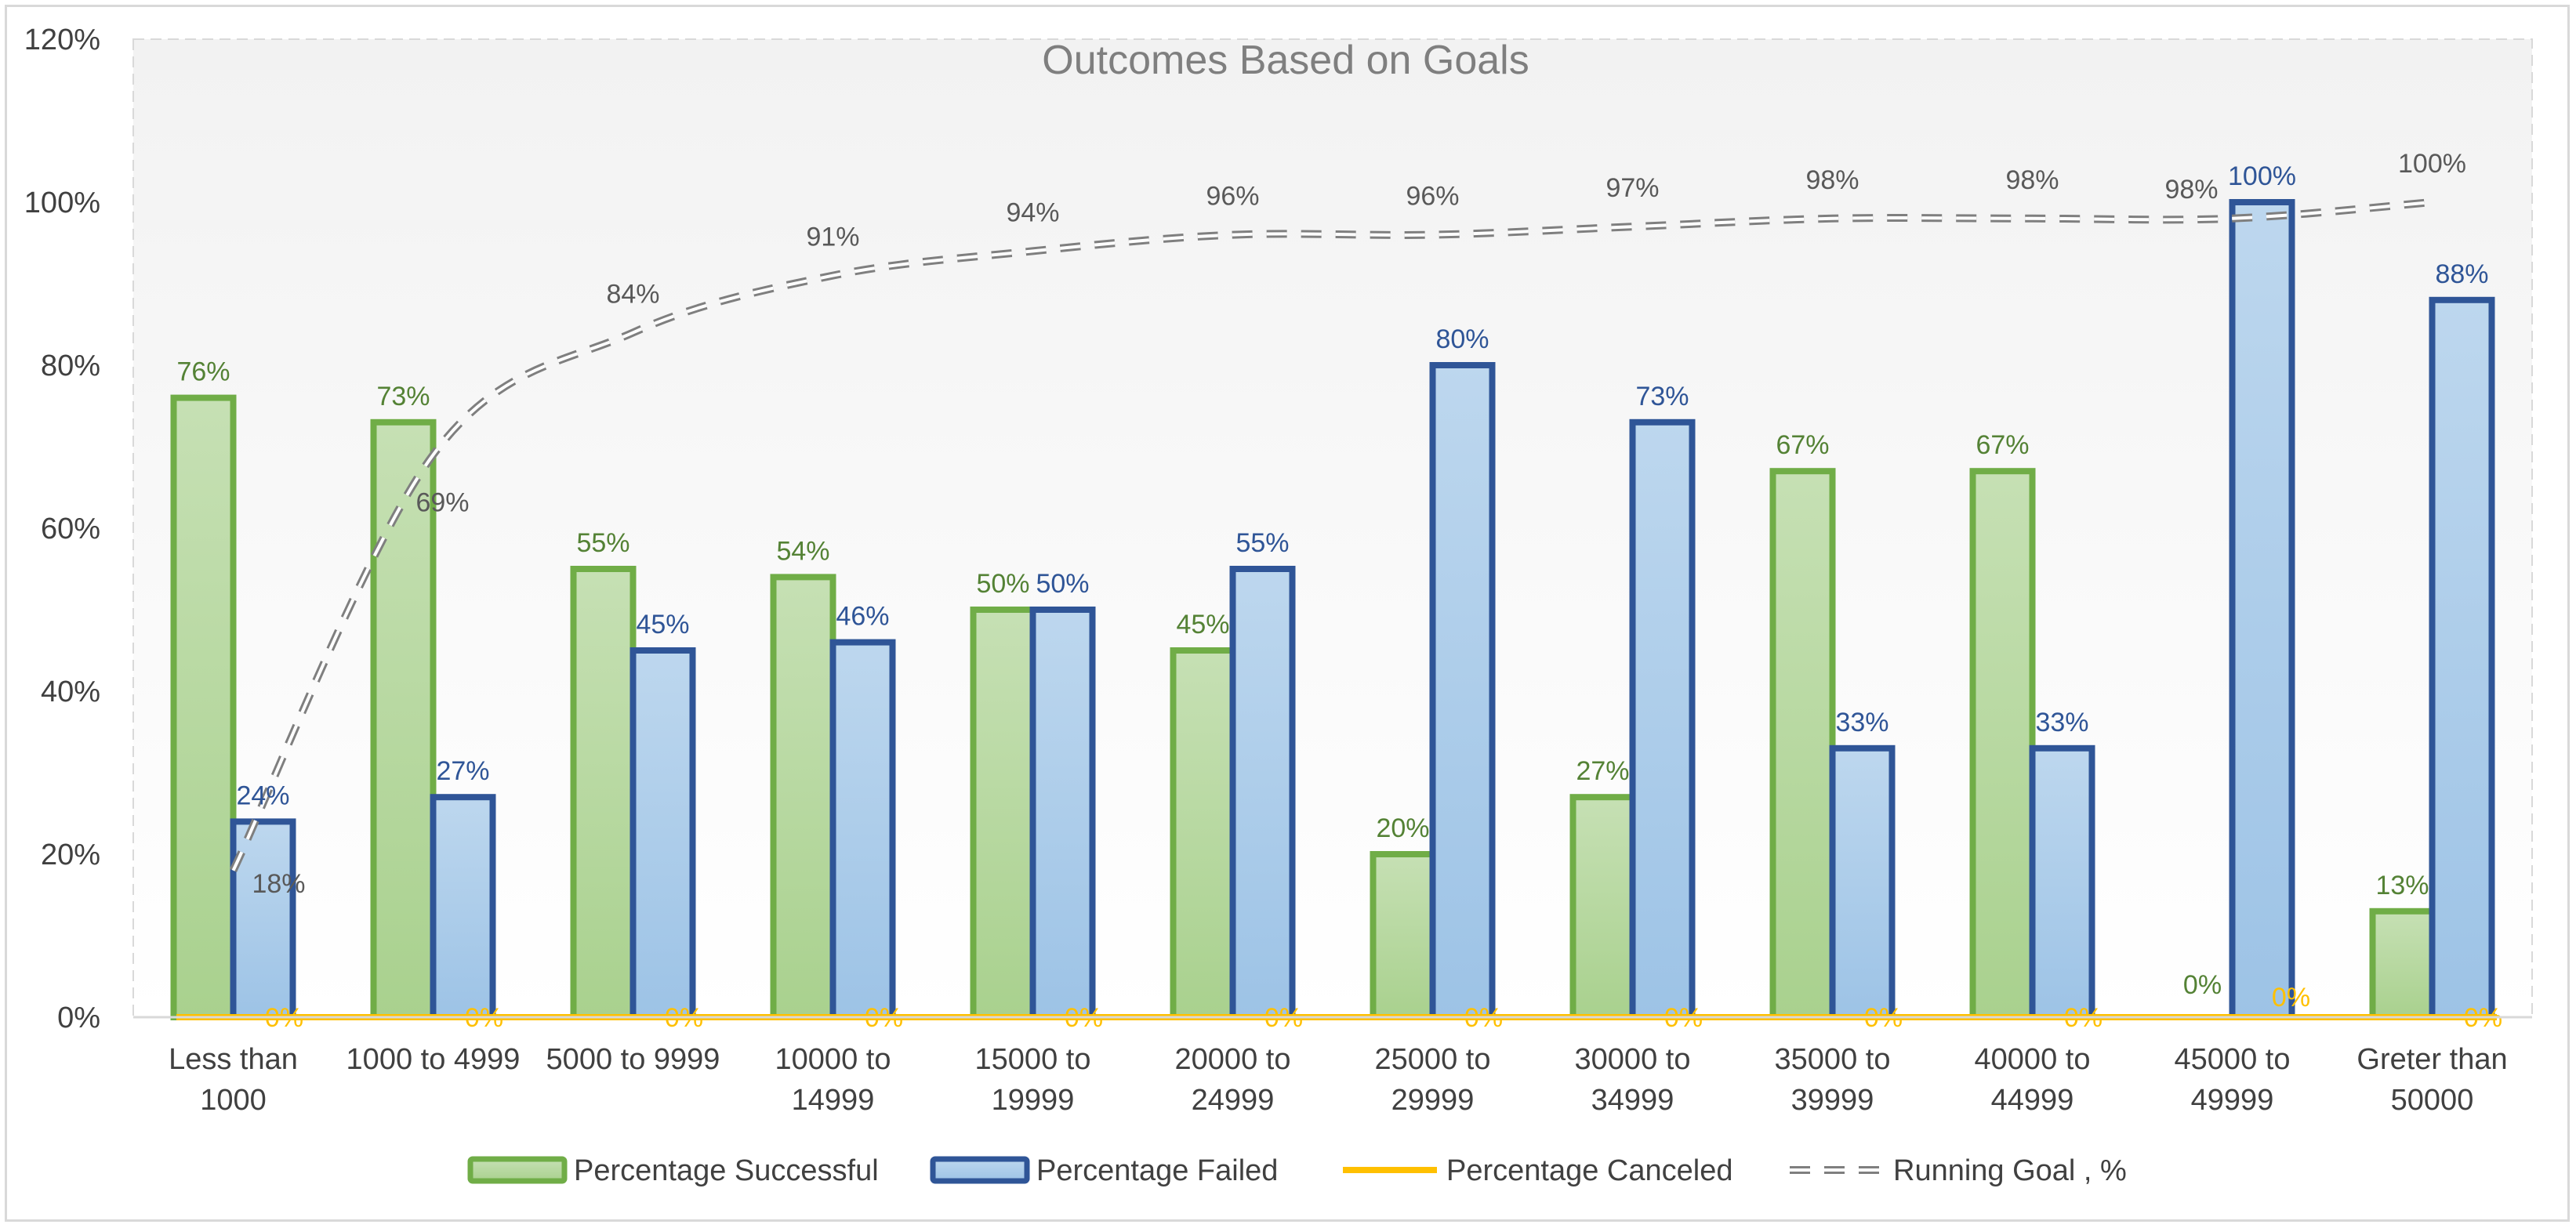 The width and height of the screenshot is (2576, 1228). Describe the element at coordinates (1203, 624) in the screenshot. I see `data-label-successful: 45%` at that location.